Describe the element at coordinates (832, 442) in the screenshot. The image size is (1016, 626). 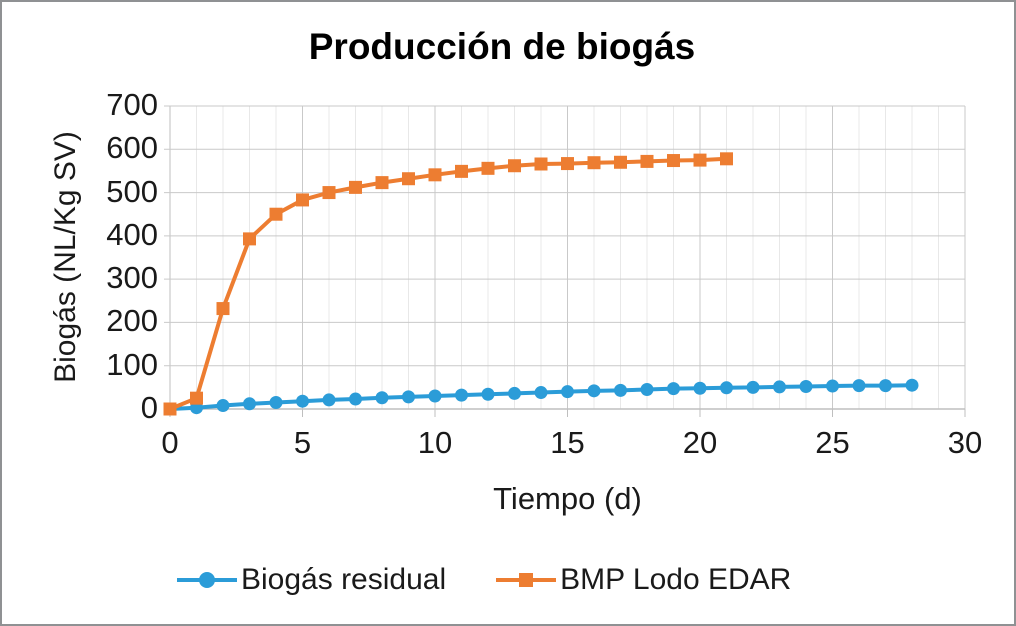
I see `x-tick-label: 25` at that location.